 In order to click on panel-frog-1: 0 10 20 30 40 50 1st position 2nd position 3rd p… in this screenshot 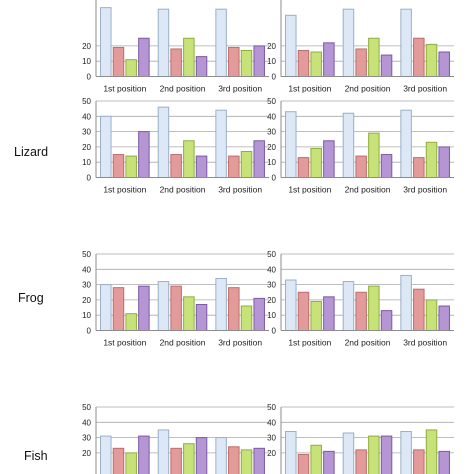, I will do `click(175, 299)`.